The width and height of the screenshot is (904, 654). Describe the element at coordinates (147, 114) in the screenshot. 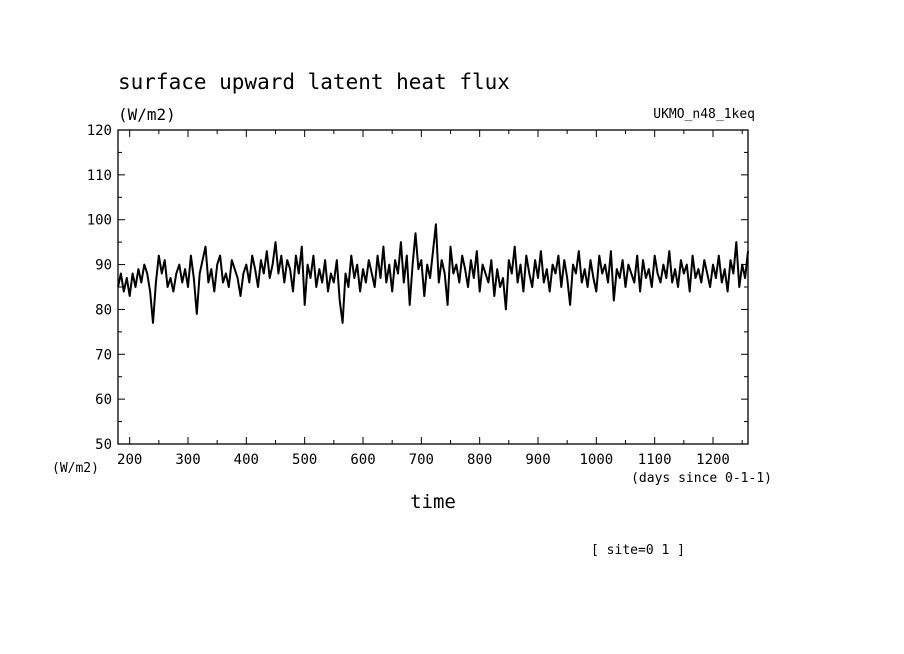

I see `units-label: (W/m2)` at that location.